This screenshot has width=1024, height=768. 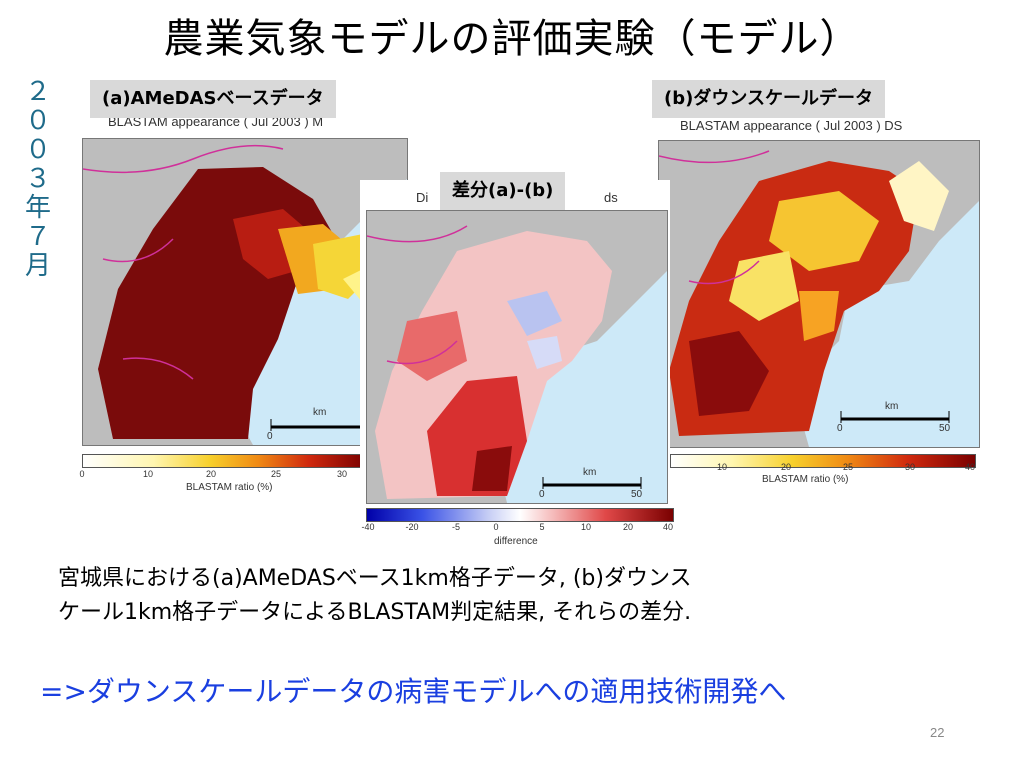 What do you see at coordinates (840, 428) in the screenshot?
I see `panel-b-scale-start: 0` at bounding box center [840, 428].